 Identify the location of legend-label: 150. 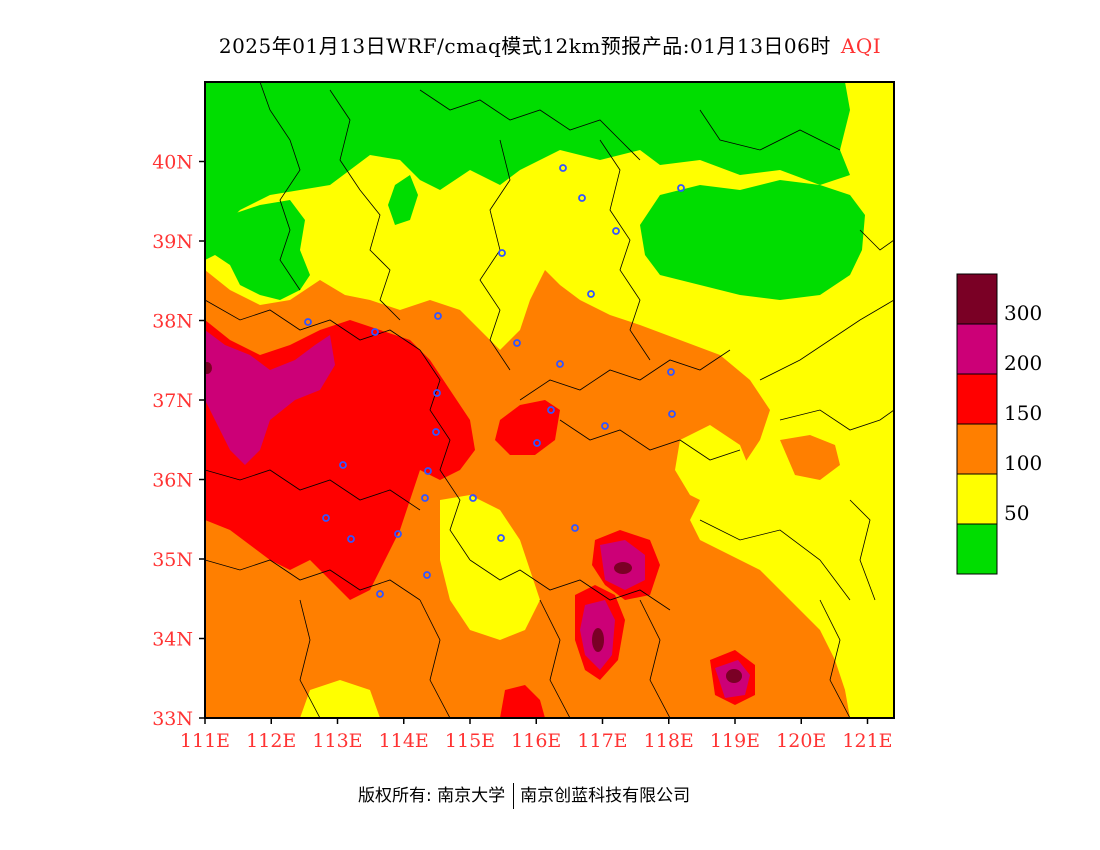
(1023, 413).